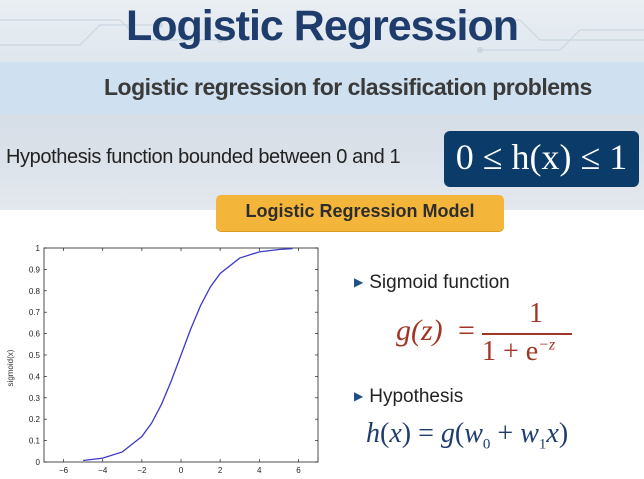 The height and width of the screenshot is (479, 644). I want to click on hypothesis-formula: h(x) = g(w0 + w1x), so click(467, 435).